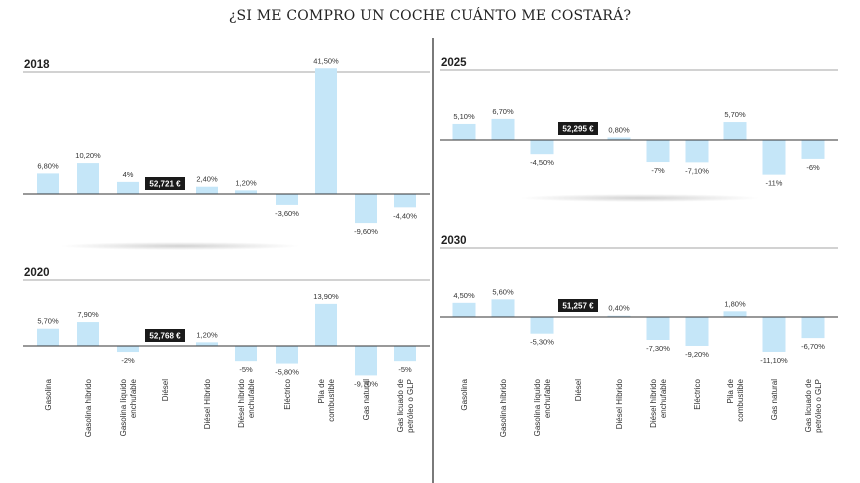 The image size is (860, 483). What do you see at coordinates (503, 291) in the screenshot?
I see `data-label: 5,60%` at bounding box center [503, 291].